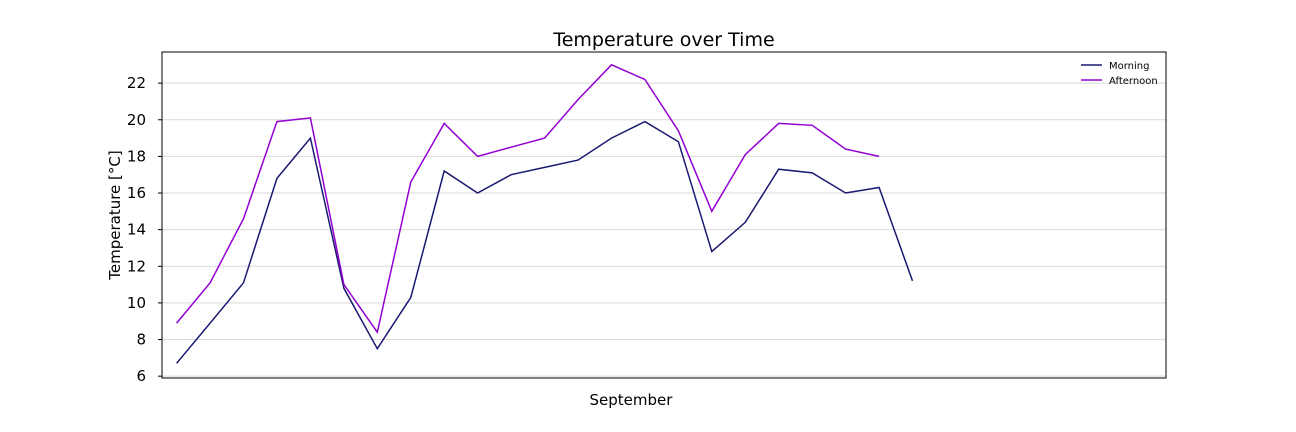  I want to click on y-tick-label: 20, so click(136, 120).